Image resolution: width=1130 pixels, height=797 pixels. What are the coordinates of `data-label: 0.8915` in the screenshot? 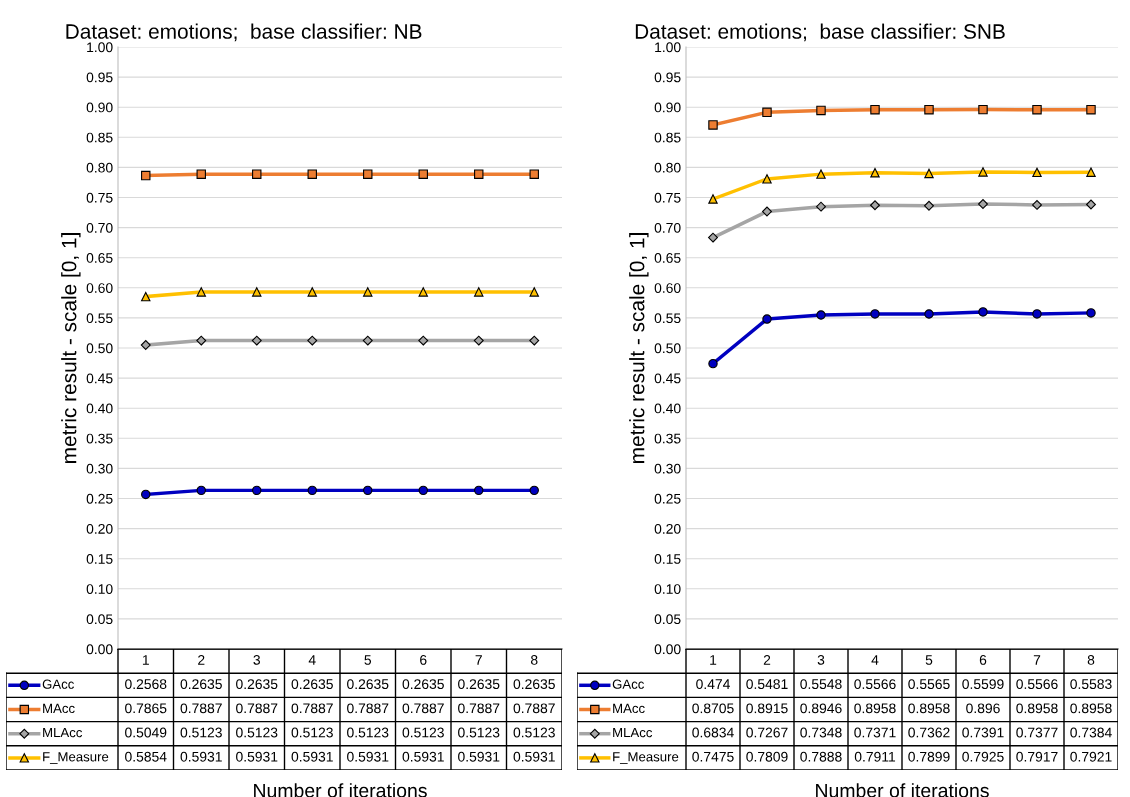 It's located at (767, 708).